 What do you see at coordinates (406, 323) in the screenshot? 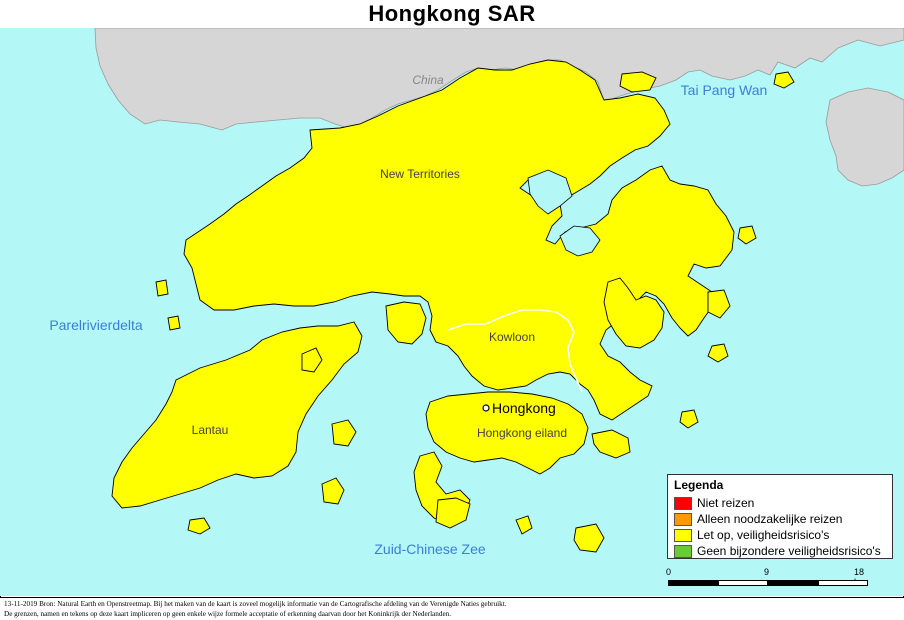
I see `tsing-yi-shape` at bounding box center [406, 323].